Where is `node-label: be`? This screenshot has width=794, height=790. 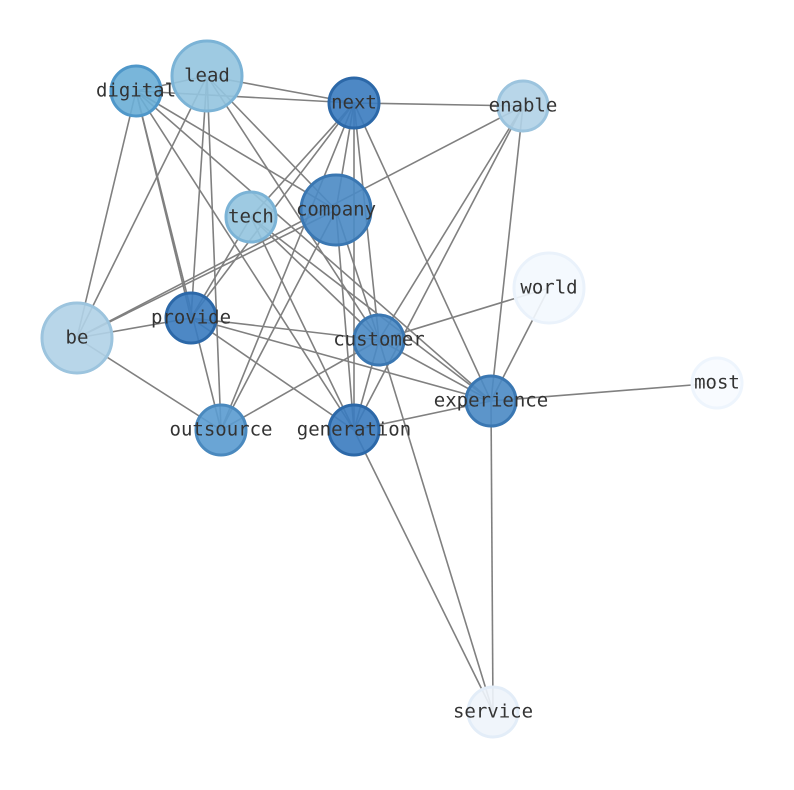
node-label: be is located at coordinates (77, 338).